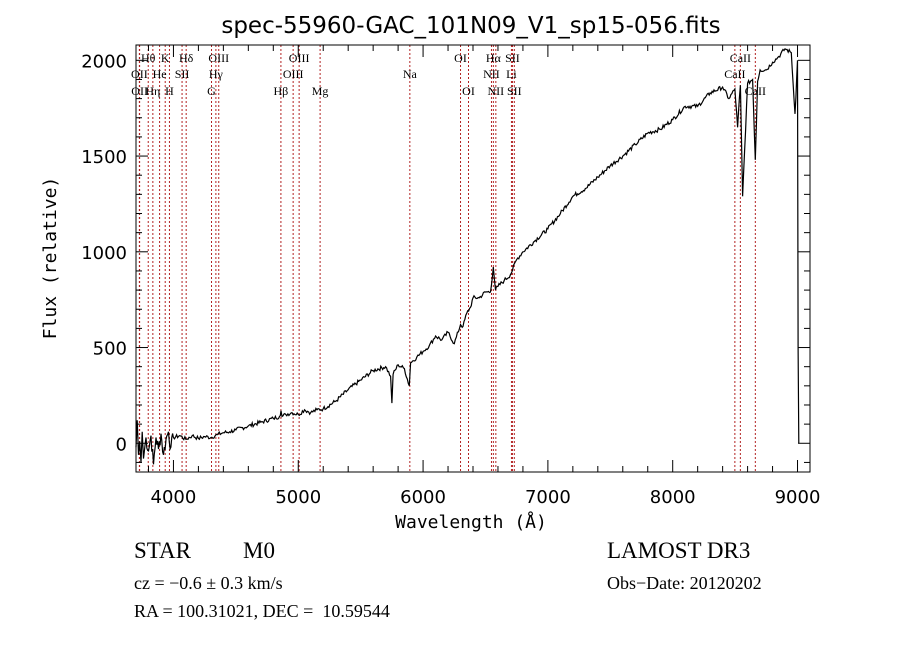 The image size is (900, 649). I want to click on marker-label: Hη, so click(152, 91).